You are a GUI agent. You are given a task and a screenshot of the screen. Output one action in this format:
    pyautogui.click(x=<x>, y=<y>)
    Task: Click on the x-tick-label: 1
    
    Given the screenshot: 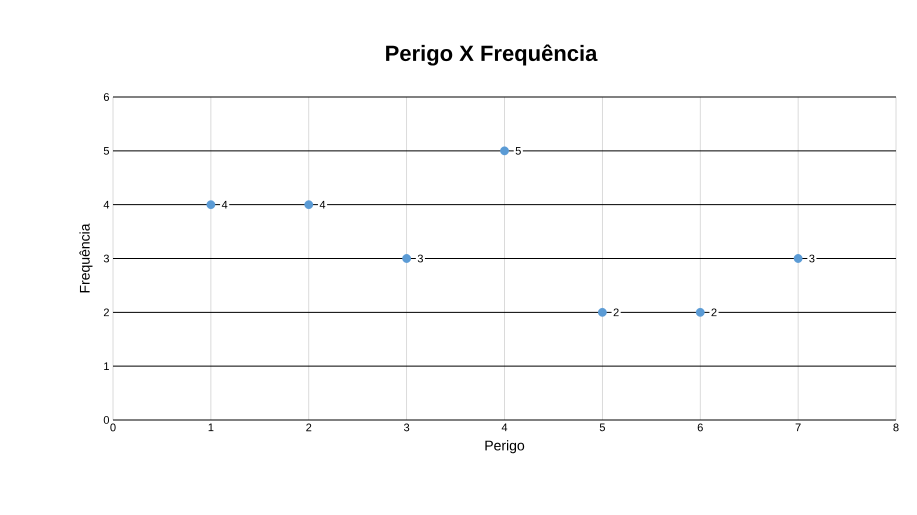 What is the action you would take?
    pyautogui.click(x=211, y=428)
    